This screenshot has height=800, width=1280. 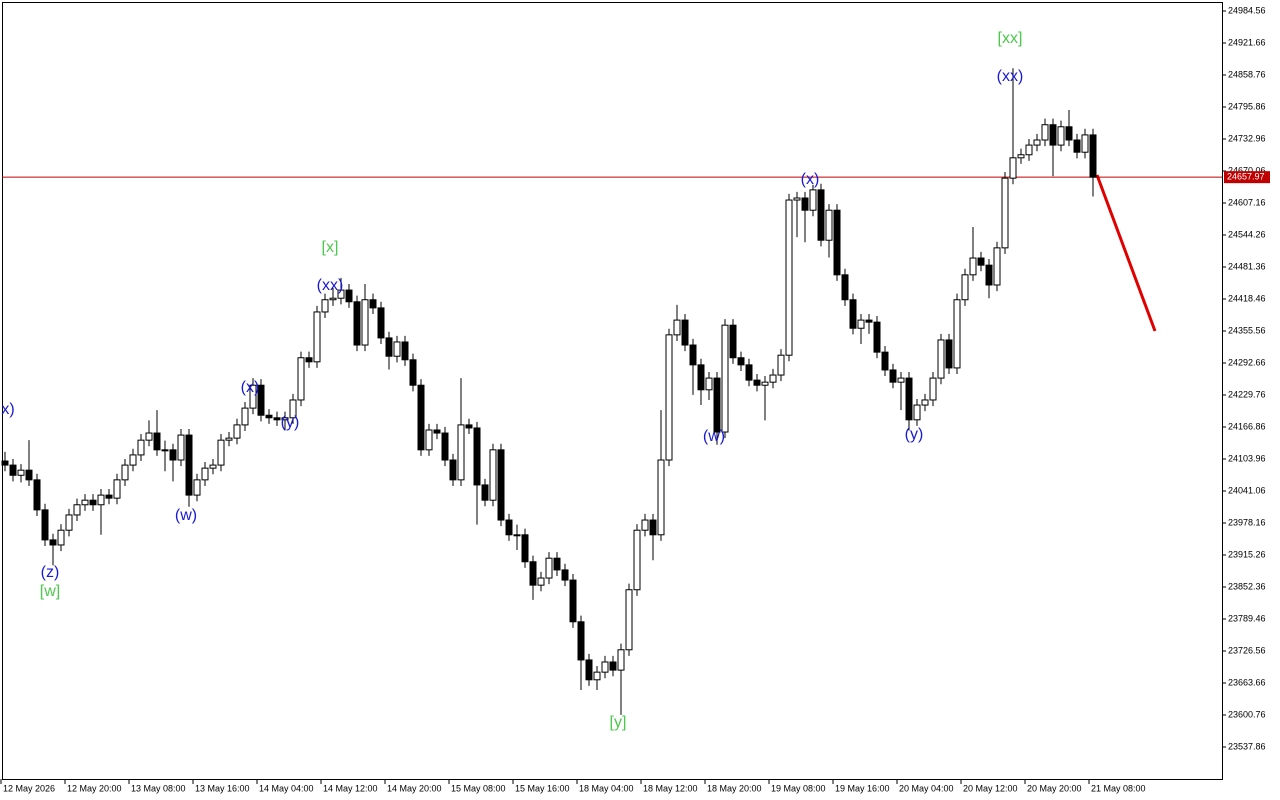 What do you see at coordinates (1247, 234) in the screenshot?
I see `y-tick-label: 24544.26` at bounding box center [1247, 234].